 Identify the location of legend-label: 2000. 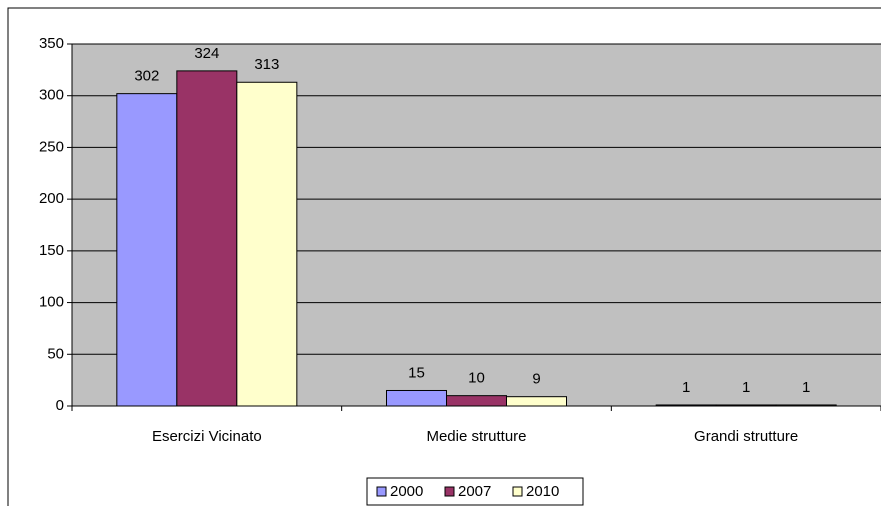
(406, 491).